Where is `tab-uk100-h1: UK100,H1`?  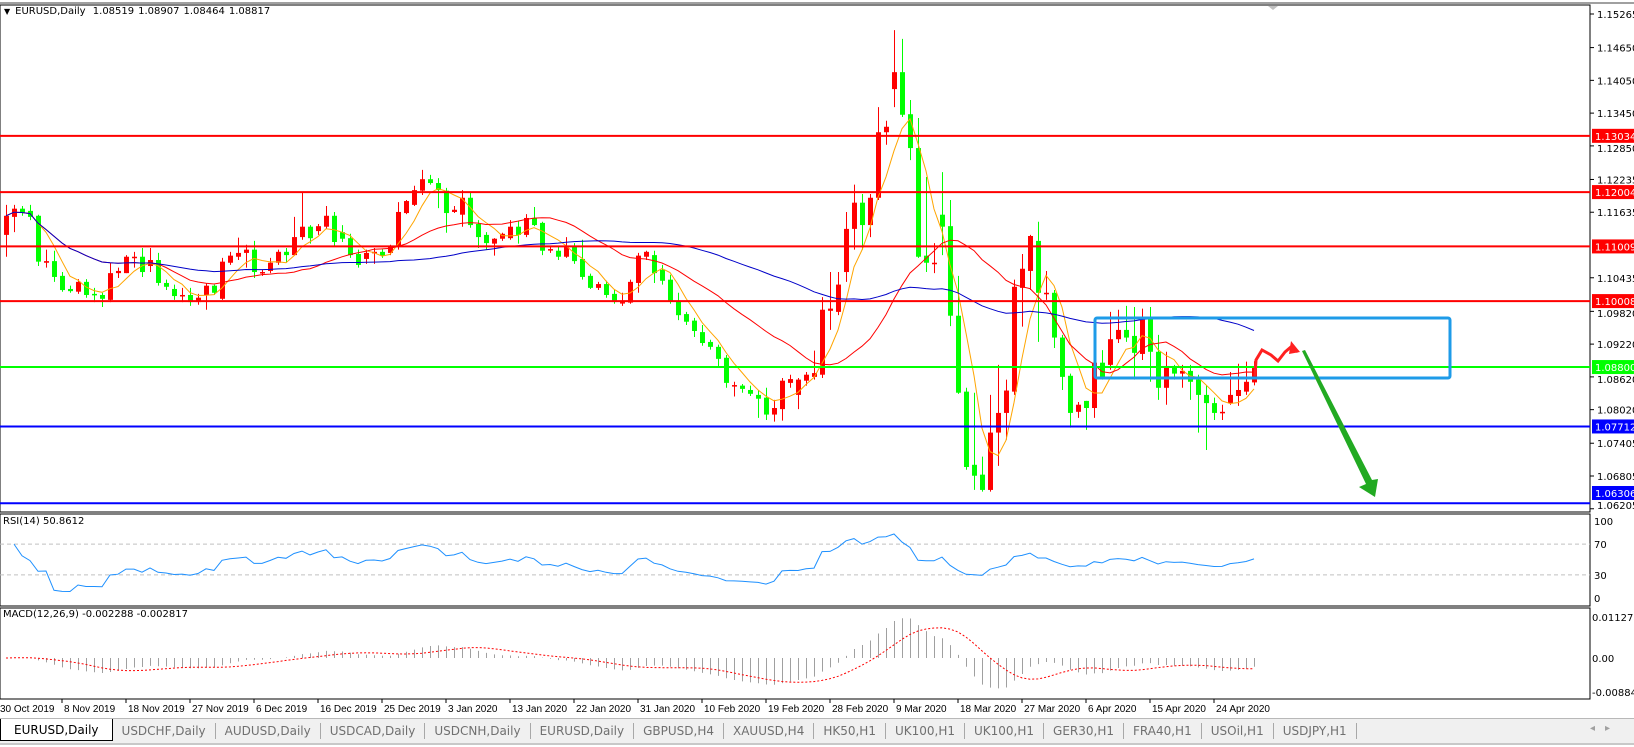 tab-uk100-h1: UK100,H1 is located at coordinates (925, 731).